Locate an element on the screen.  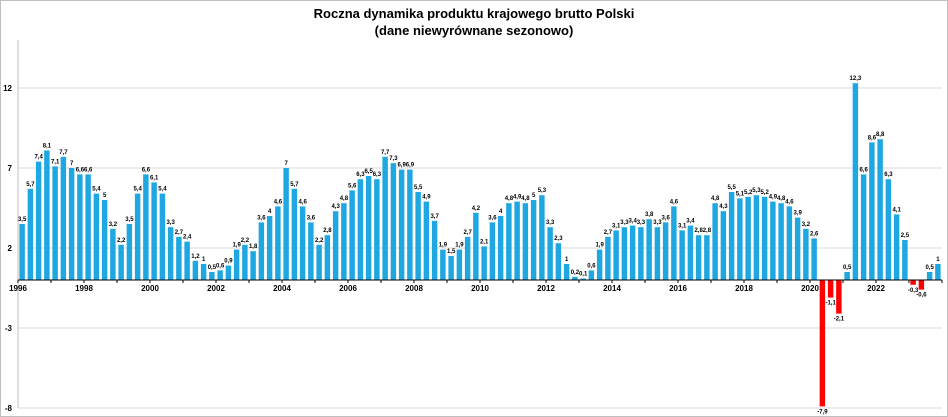
y-tick-label: 12 is located at coordinates (7, 88).